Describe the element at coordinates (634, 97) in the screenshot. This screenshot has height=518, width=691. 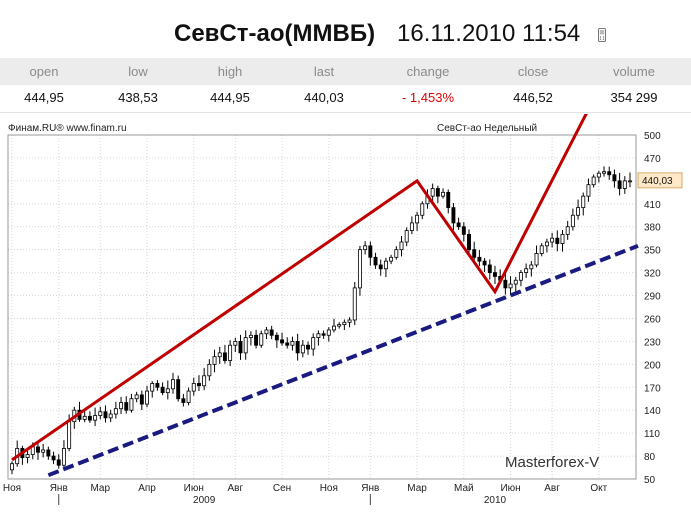
I see `quote-value-volume: 354 299` at that location.